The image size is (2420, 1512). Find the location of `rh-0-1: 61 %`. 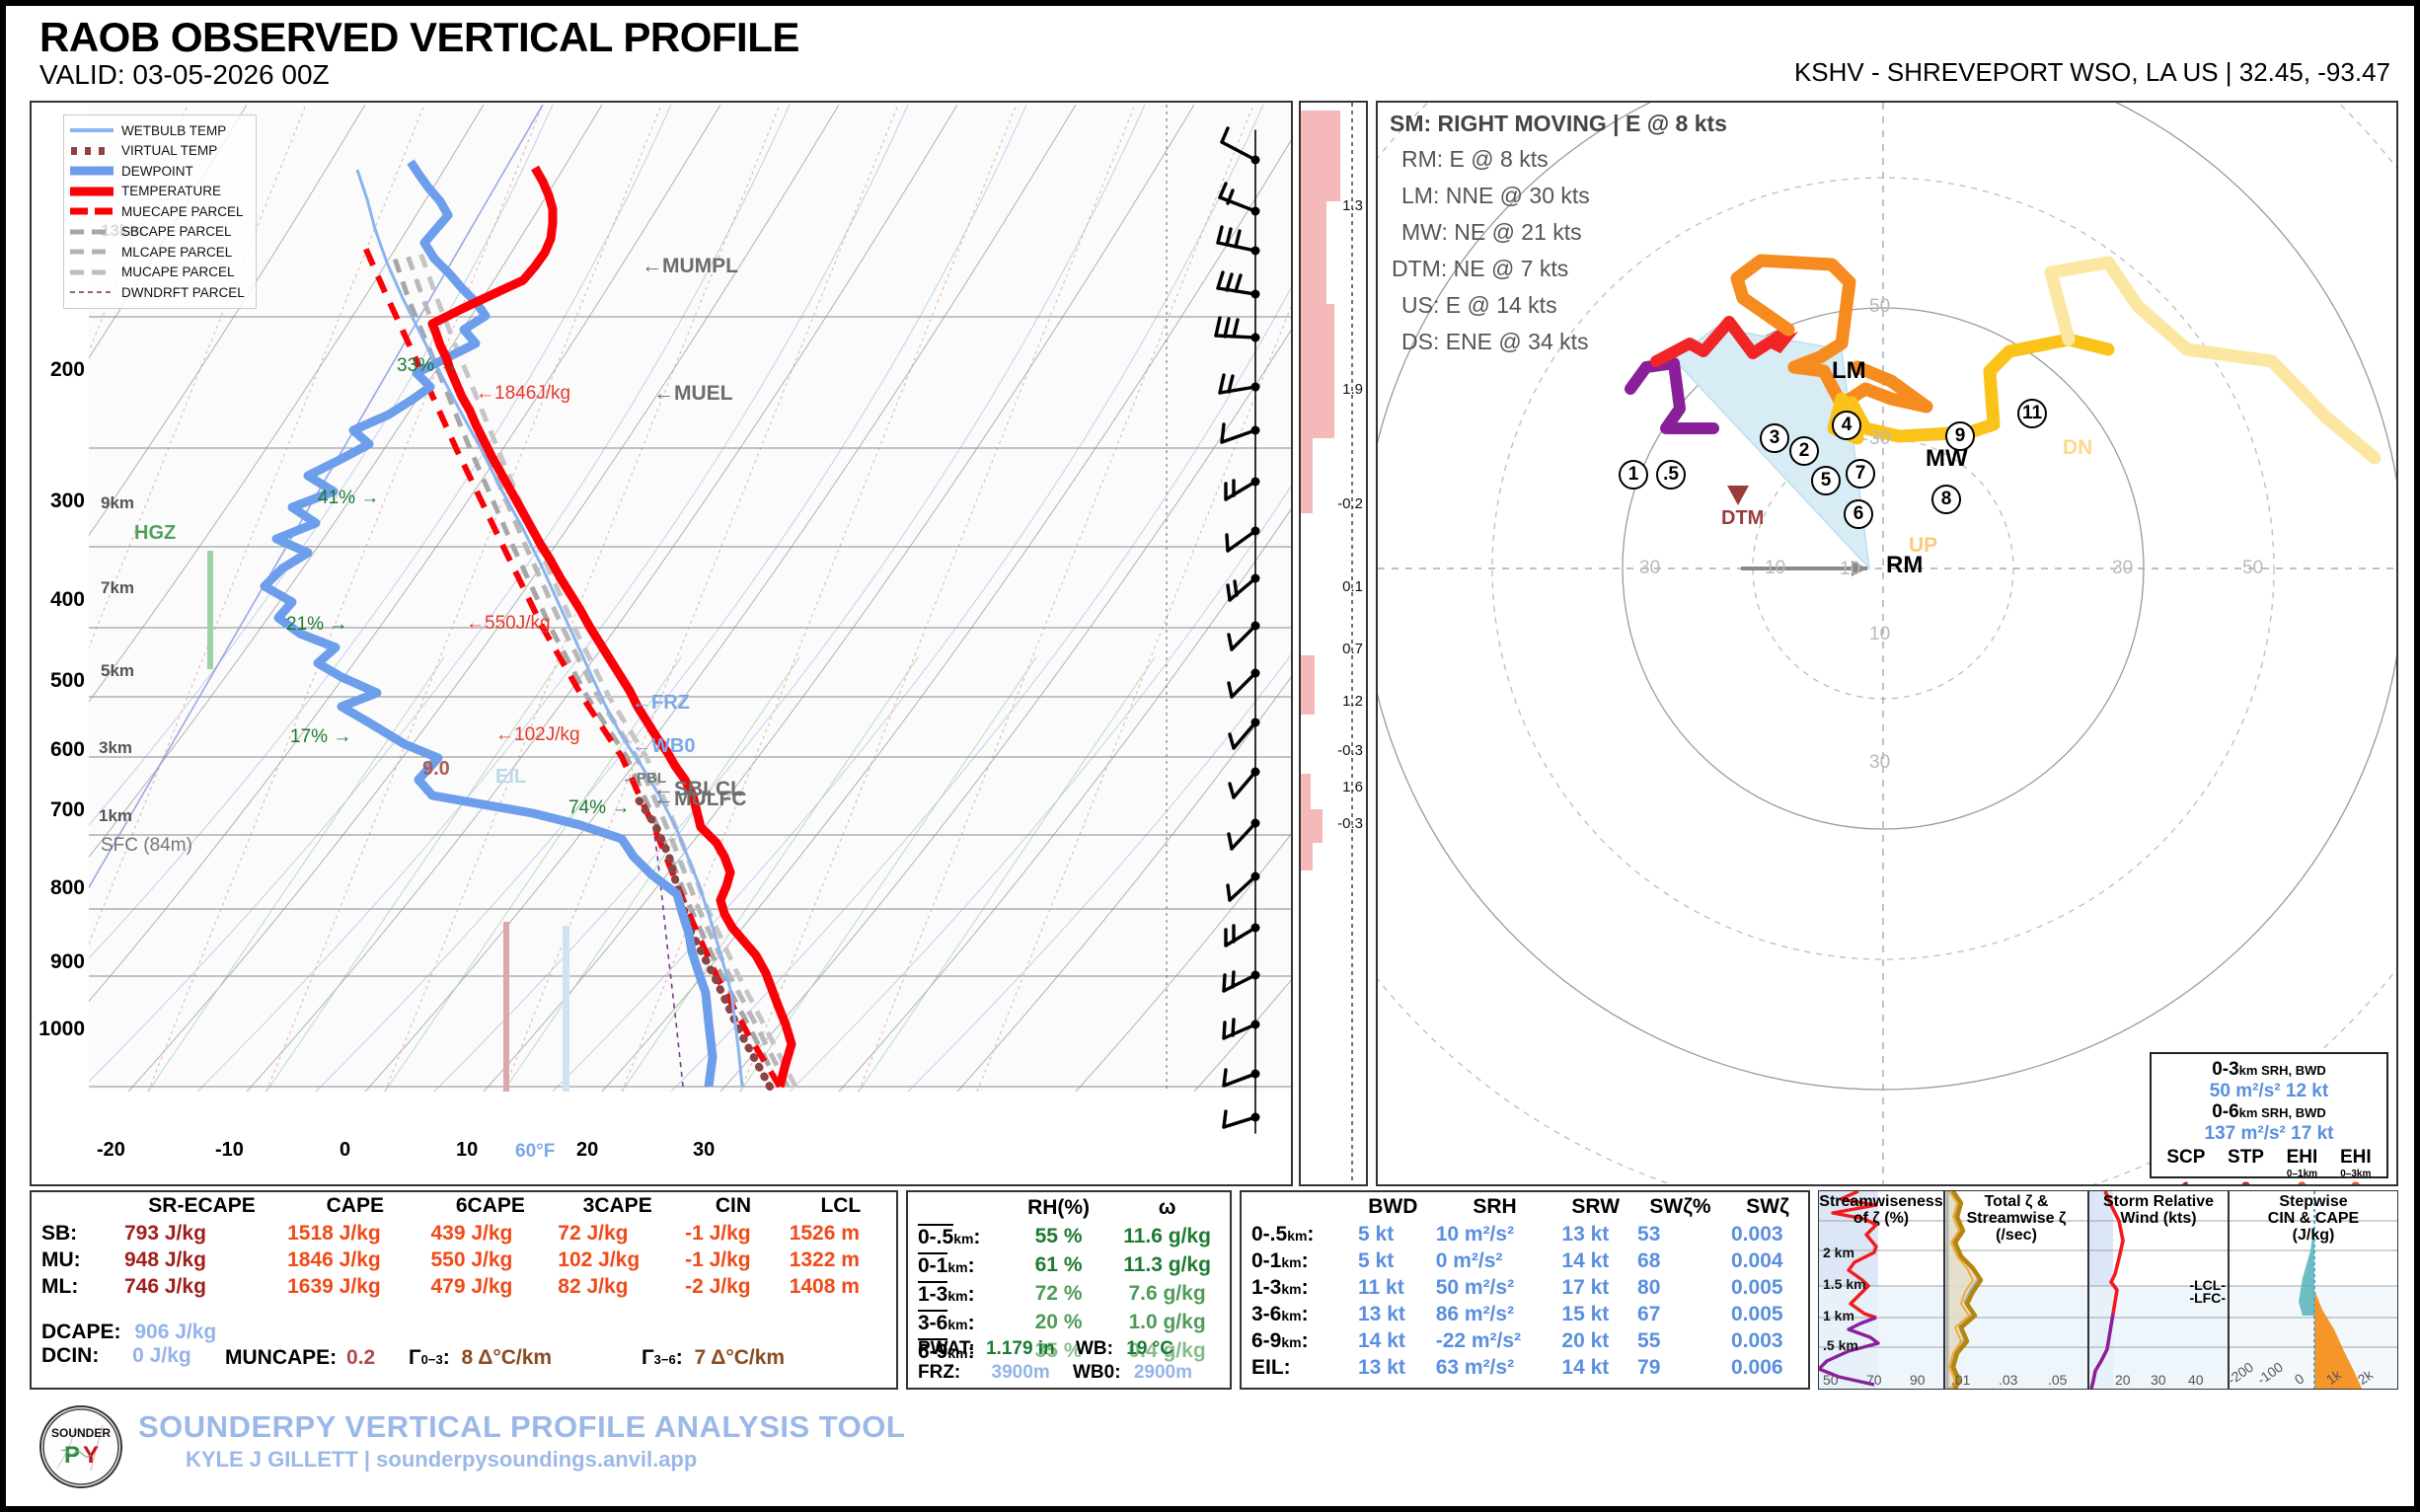

rh-0-1: 61 % is located at coordinates (1058, 1264).